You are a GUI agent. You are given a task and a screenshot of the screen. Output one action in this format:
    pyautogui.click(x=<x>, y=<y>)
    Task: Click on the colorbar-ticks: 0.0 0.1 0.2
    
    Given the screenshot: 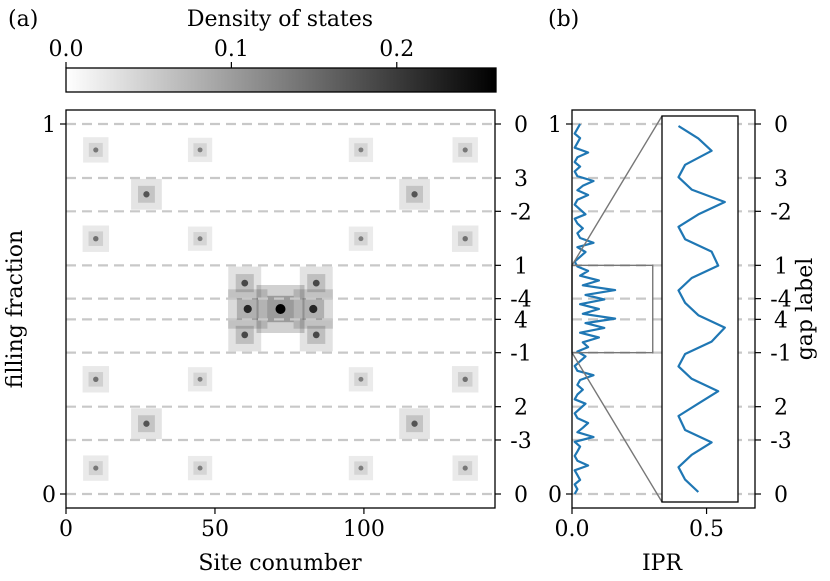 What is the action you would take?
    pyautogui.click(x=231, y=52)
    